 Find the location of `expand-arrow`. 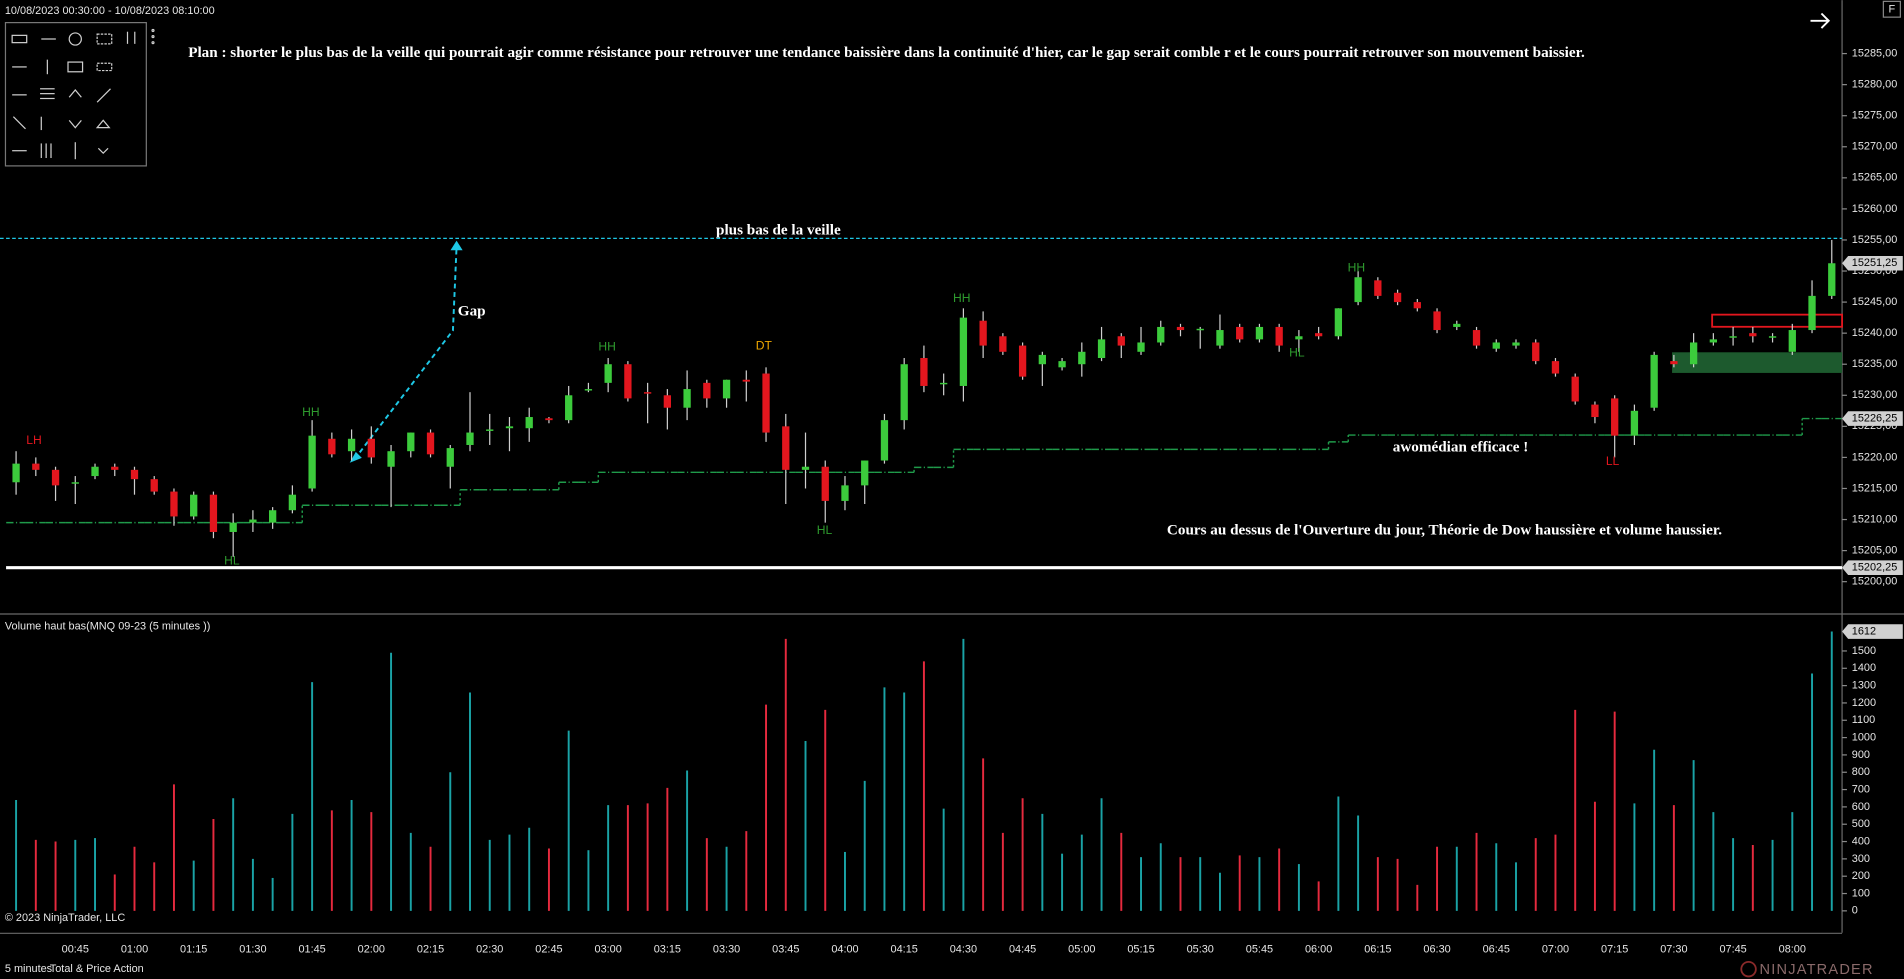

expand-arrow is located at coordinates (1820, 20).